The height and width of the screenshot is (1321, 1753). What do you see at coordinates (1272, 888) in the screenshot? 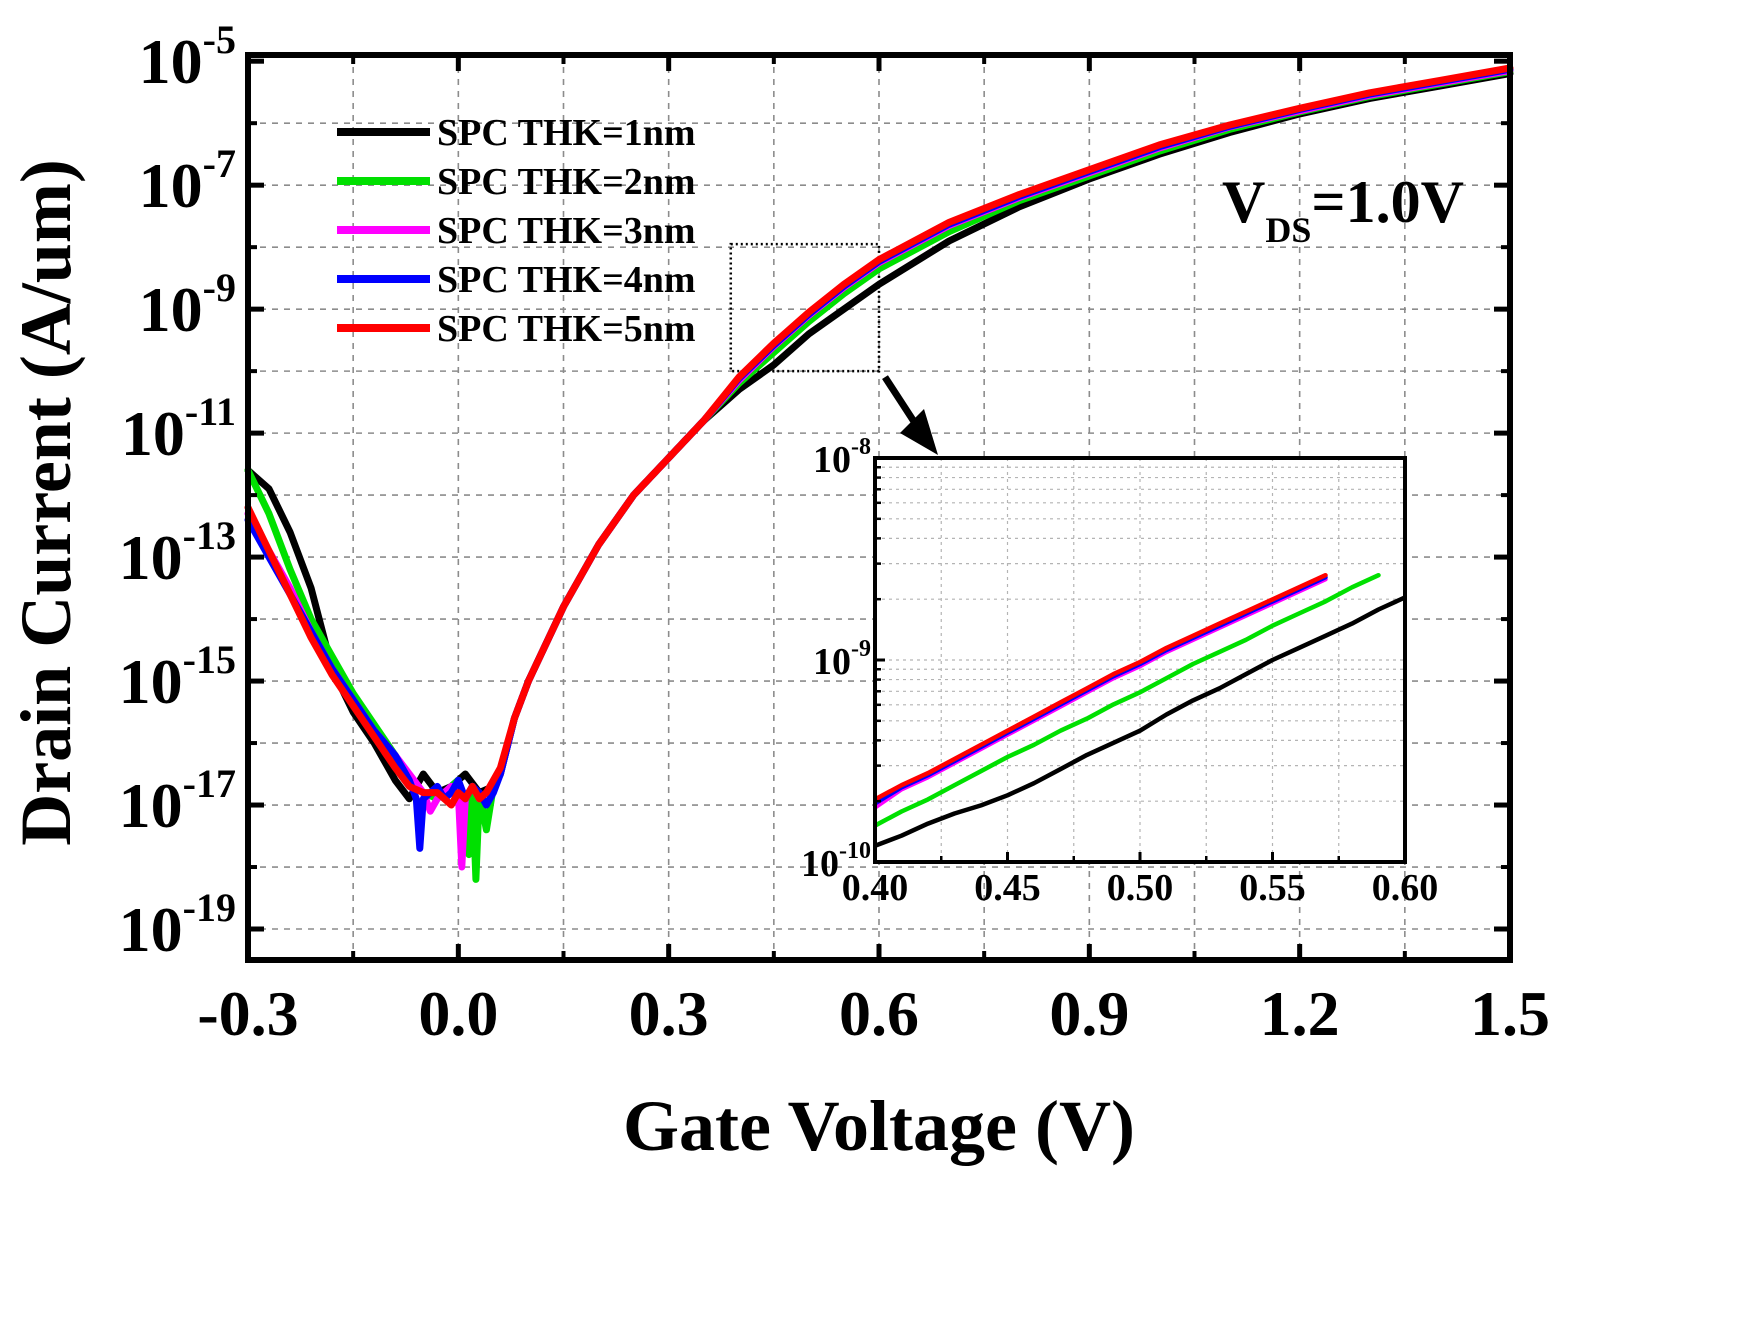
I see `inset-x-tick-label: 0.55` at bounding box center [1272, 888].